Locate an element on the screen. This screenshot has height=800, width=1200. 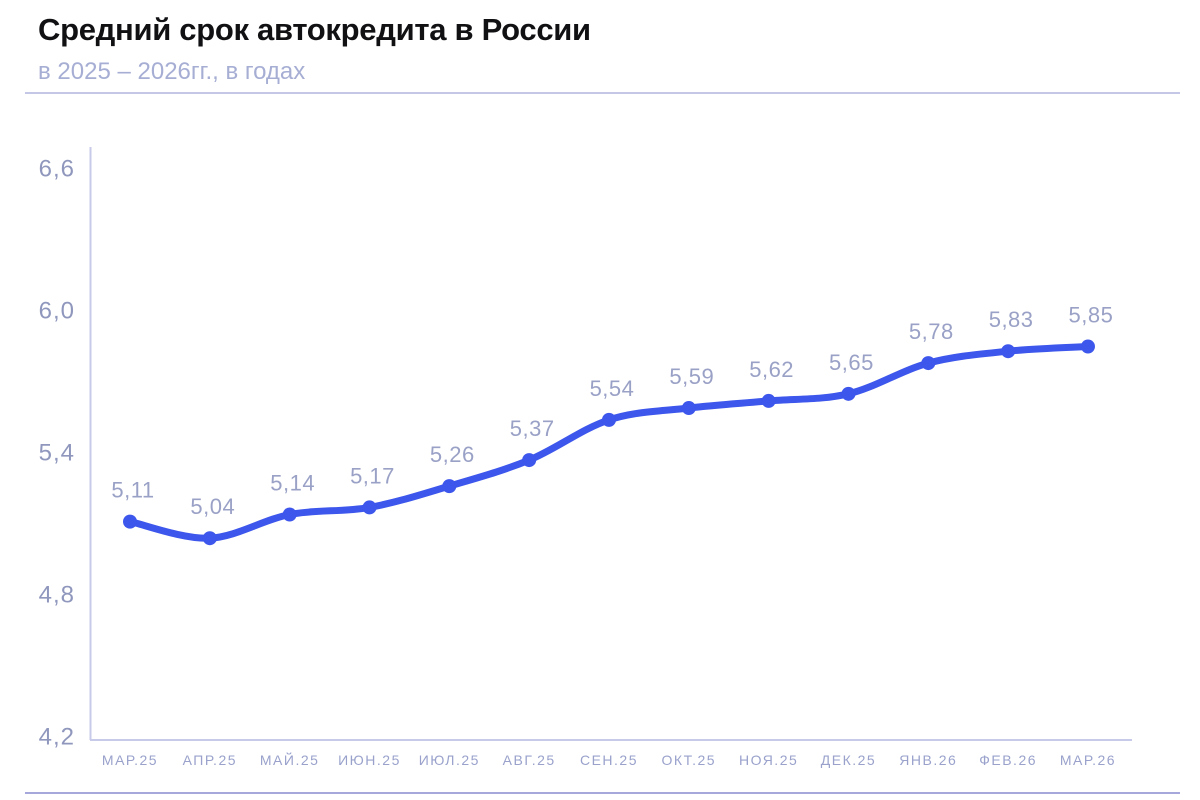
x-tick-label: ЯНВ.26 is located at coordinates (928, 760).